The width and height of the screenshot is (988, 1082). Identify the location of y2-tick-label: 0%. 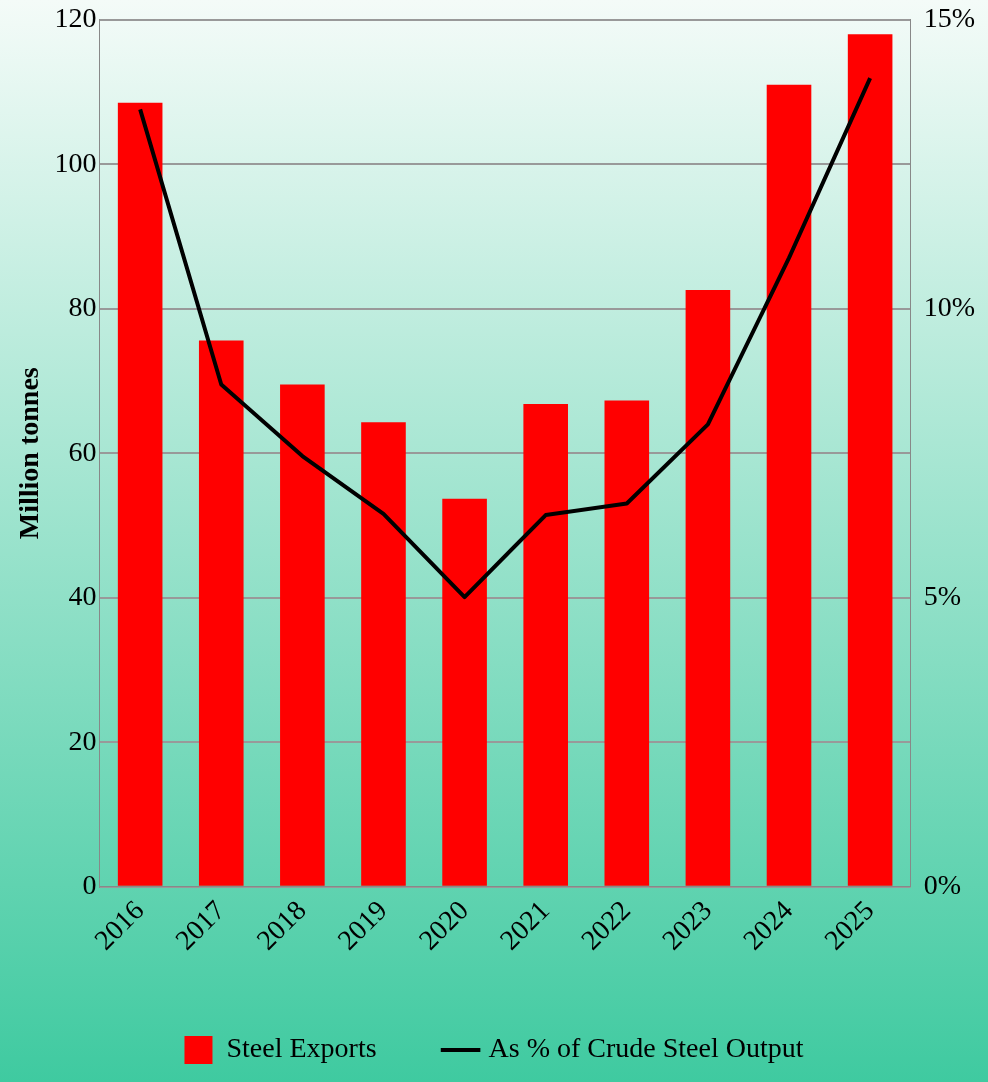
(942, 884).